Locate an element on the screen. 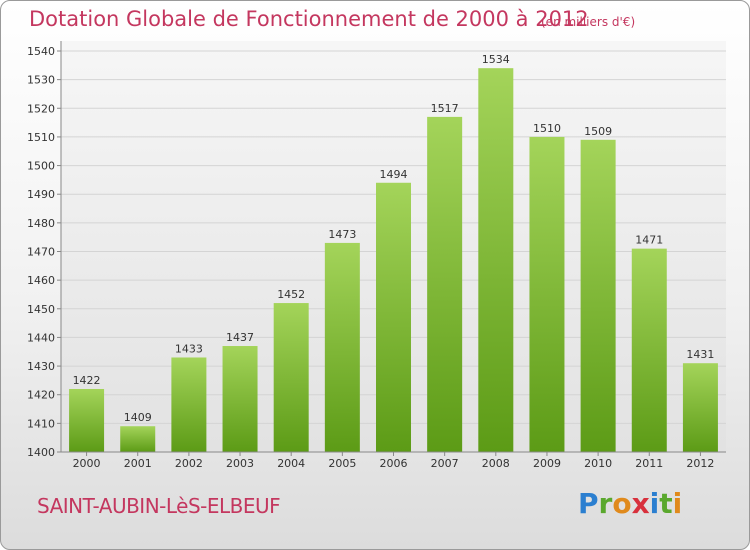 Image resolution: width=750 pixels, height=550 pixels. x-tick-label: 2006 is located at coordinates (394, 463).